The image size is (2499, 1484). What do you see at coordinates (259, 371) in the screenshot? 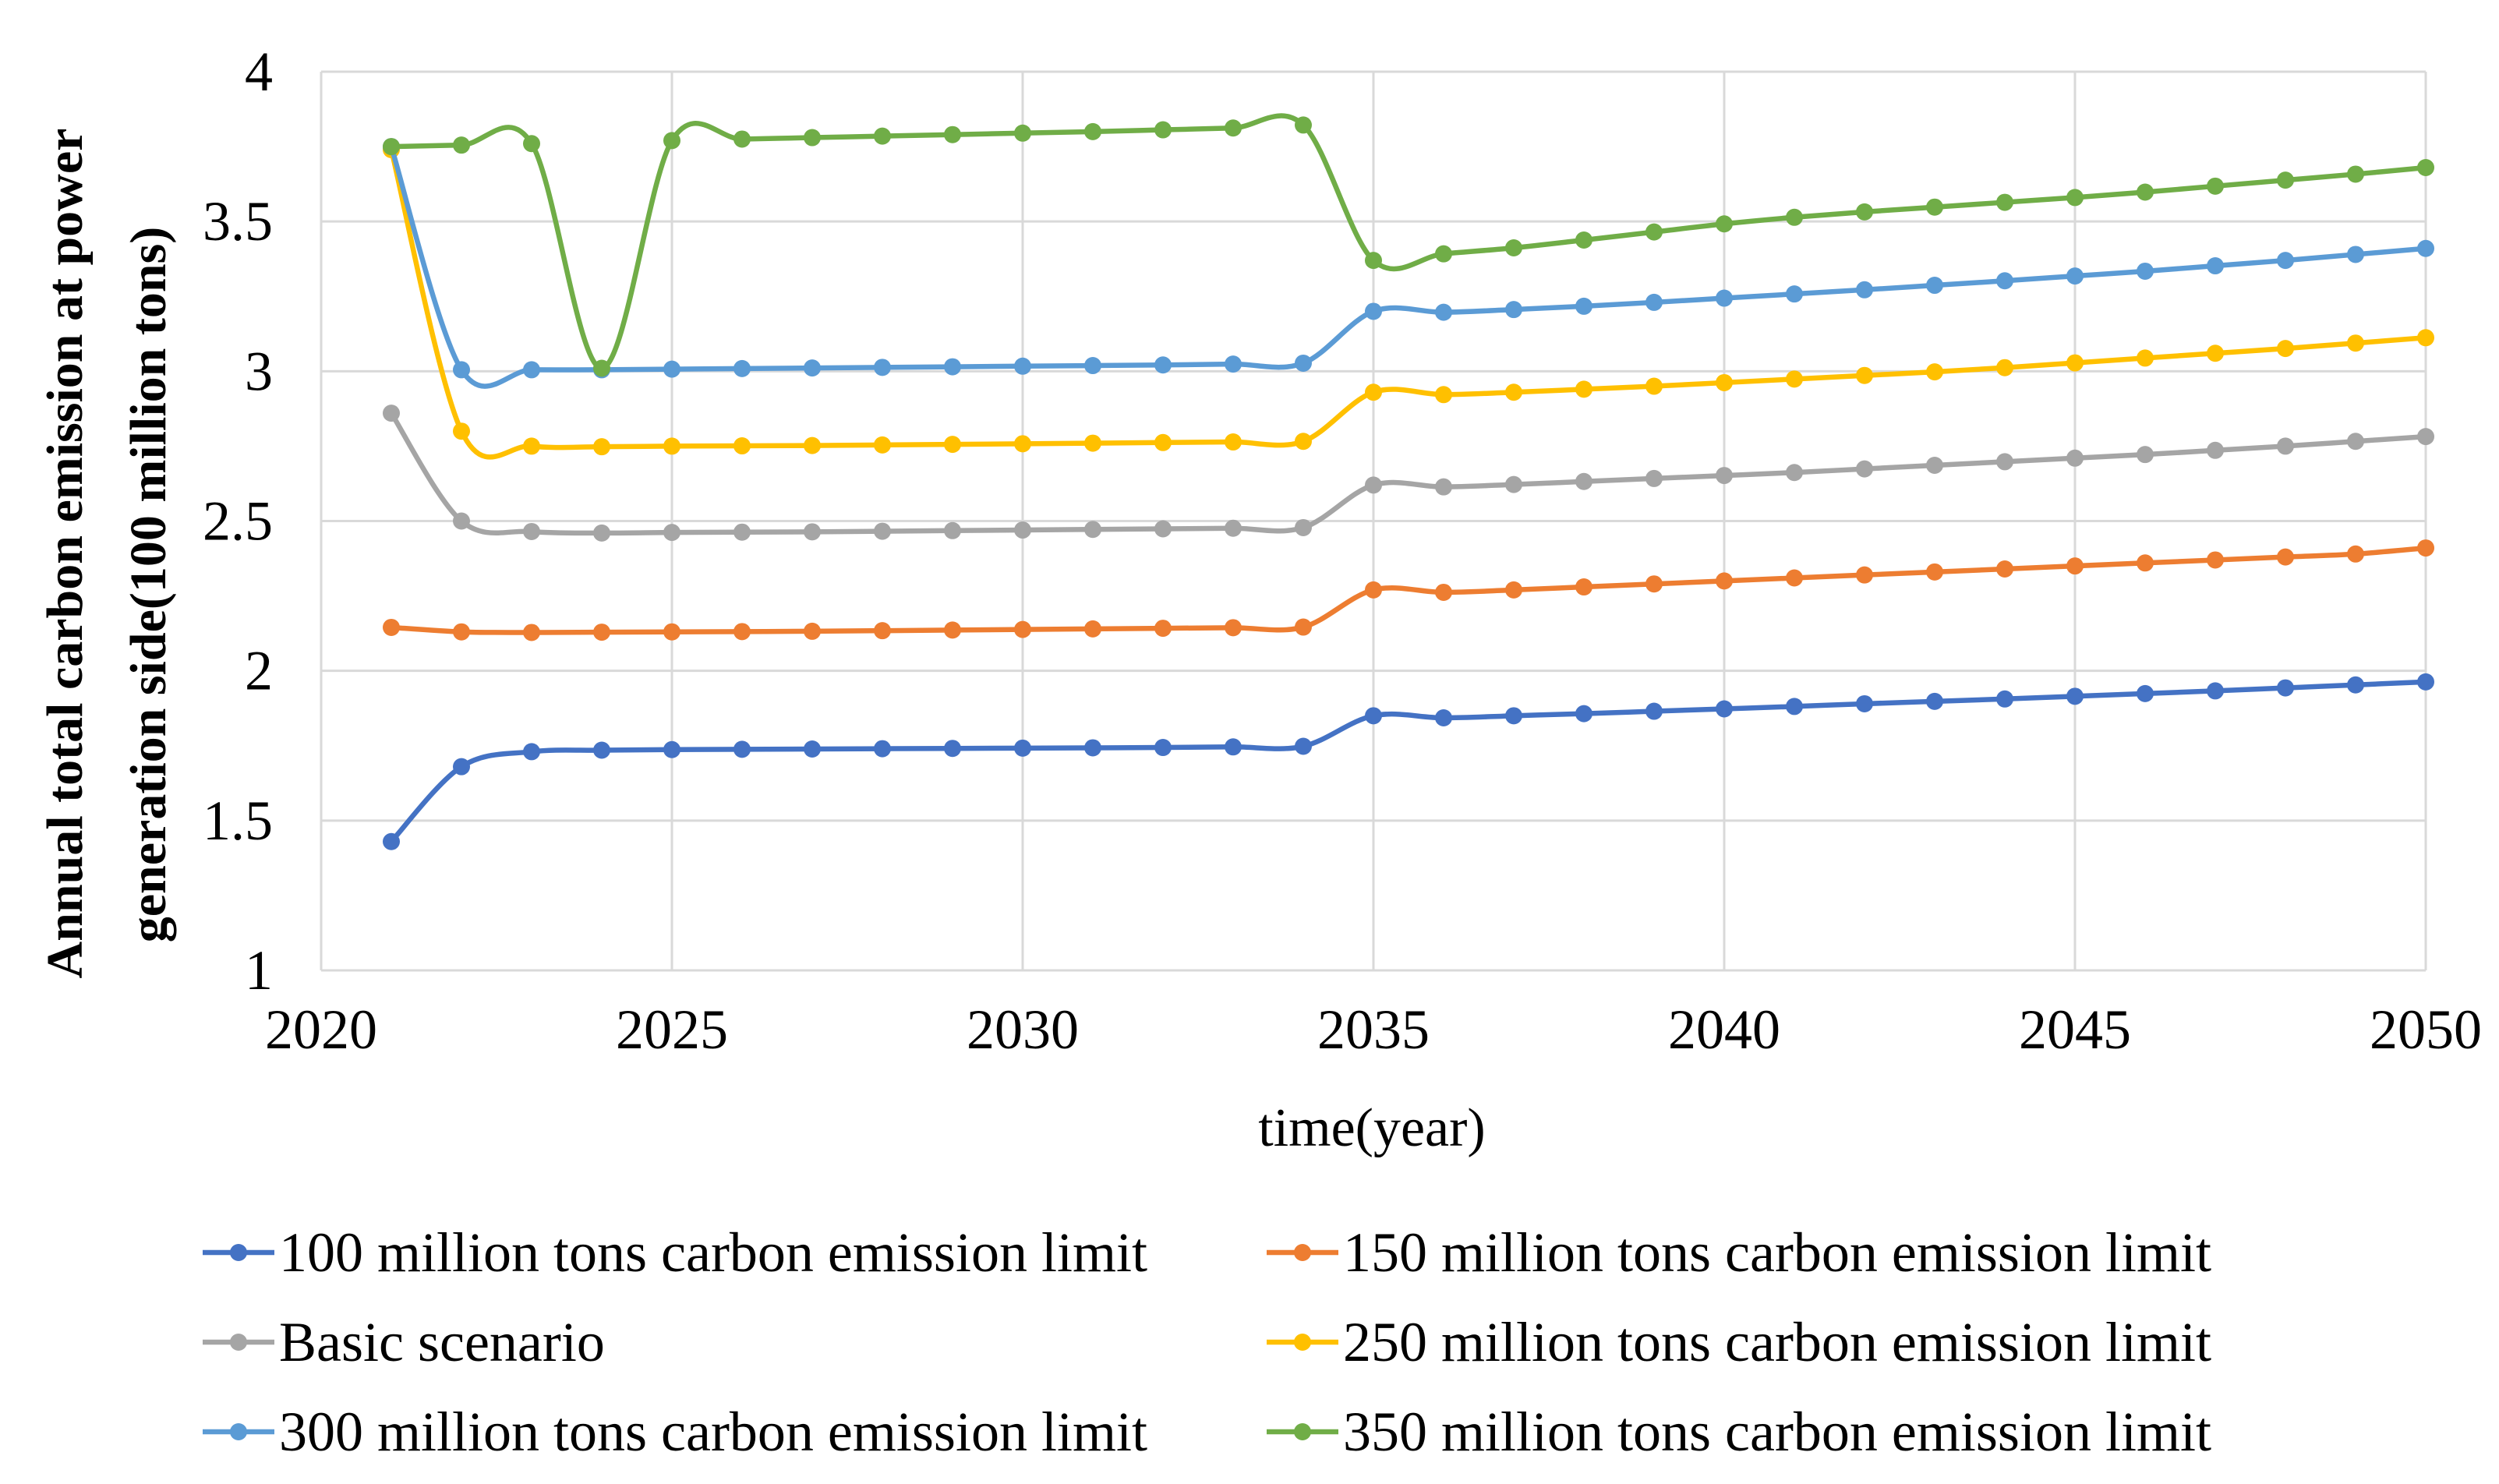
I see `y-tick-label: 3` at bounding box center [259, 371].